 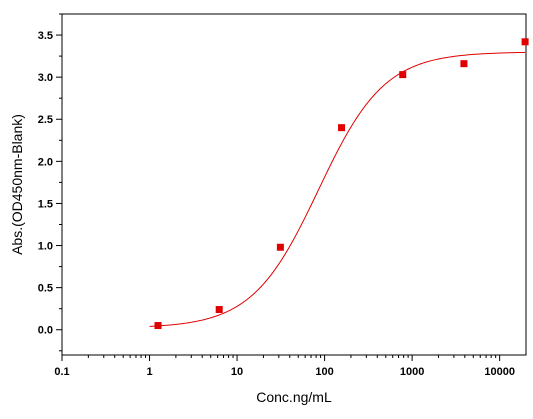 I want to click on x-tick-label: 100, so click(x=324, y=372).